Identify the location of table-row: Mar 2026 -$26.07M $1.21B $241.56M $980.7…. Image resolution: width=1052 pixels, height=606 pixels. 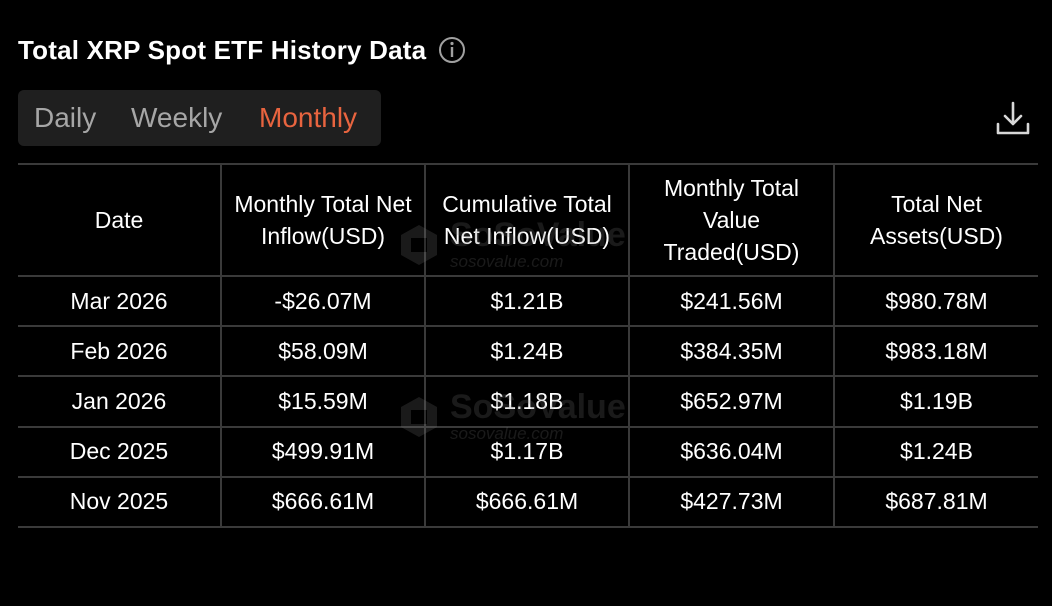
(528, 301).